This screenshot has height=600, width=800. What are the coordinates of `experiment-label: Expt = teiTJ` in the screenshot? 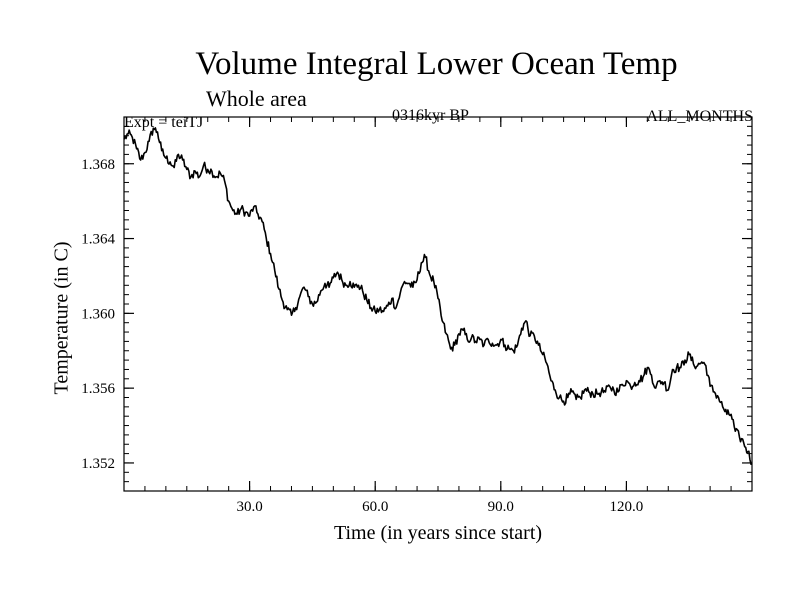 It's located at (164, 122).